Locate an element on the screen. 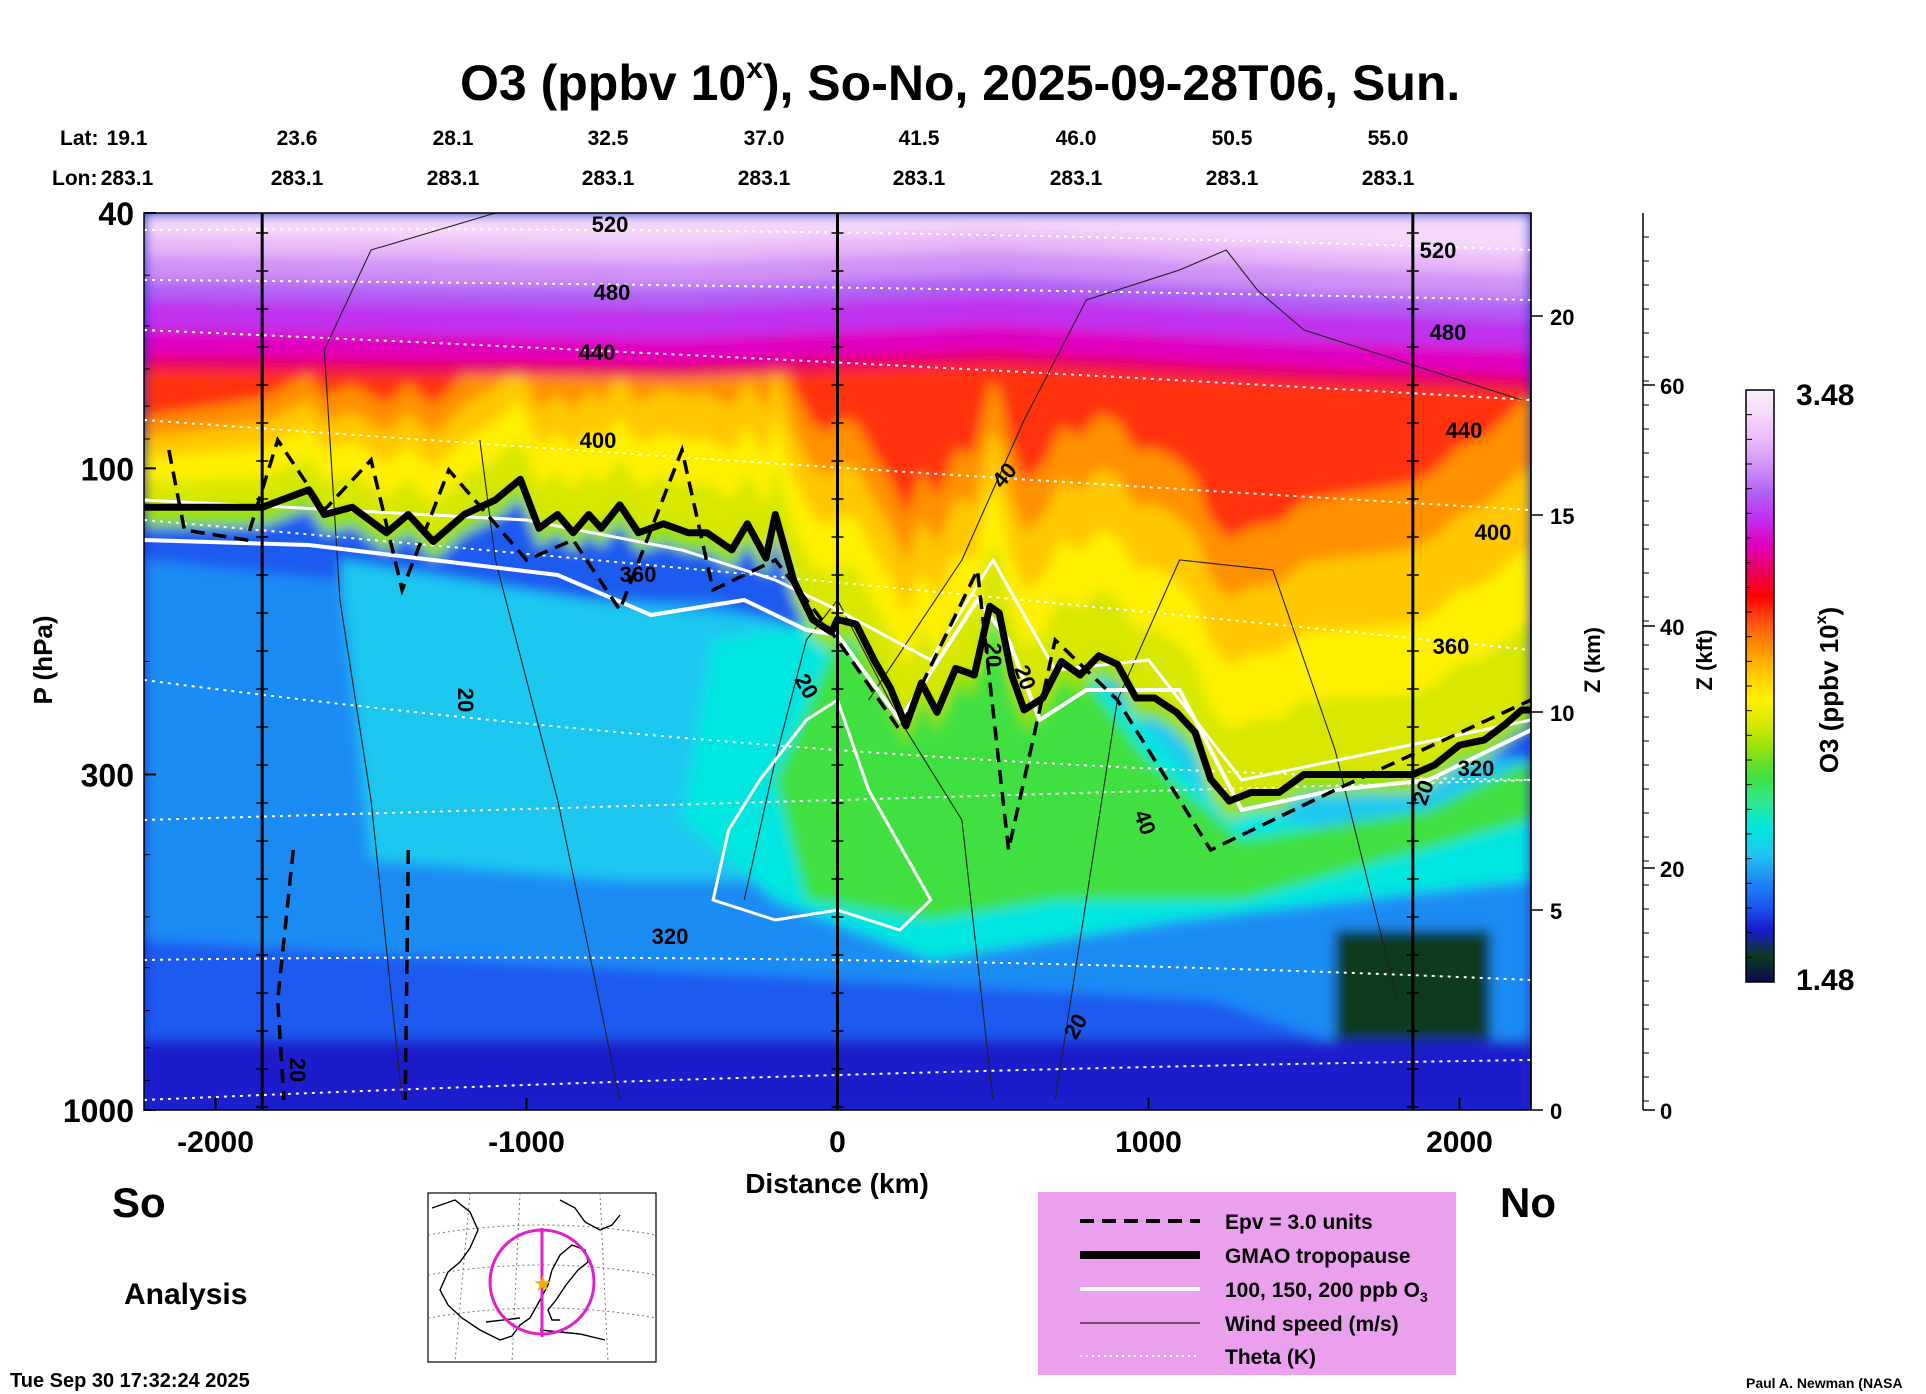  z-km-tick-label: 20 is located at coordinates (1562, 317).